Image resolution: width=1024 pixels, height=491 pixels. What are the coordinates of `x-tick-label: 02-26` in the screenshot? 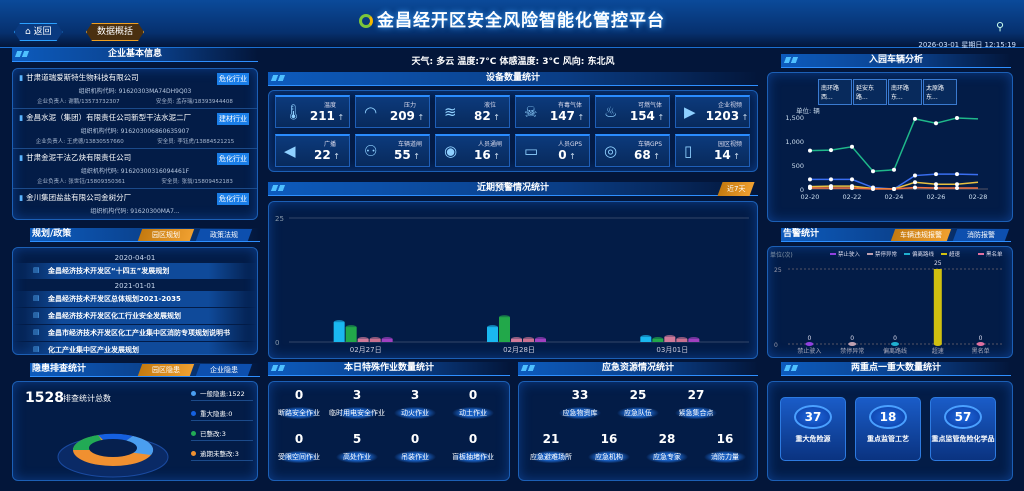 It's located at (936, 197).